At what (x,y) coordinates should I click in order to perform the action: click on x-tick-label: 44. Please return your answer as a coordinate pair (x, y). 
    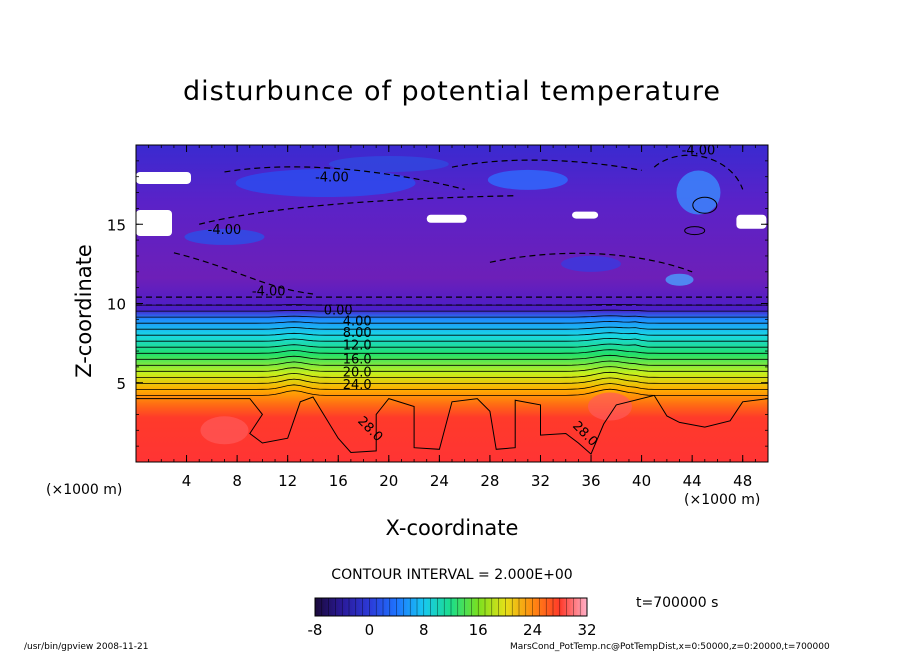
    Looking at the image, I should click on (692, 481).